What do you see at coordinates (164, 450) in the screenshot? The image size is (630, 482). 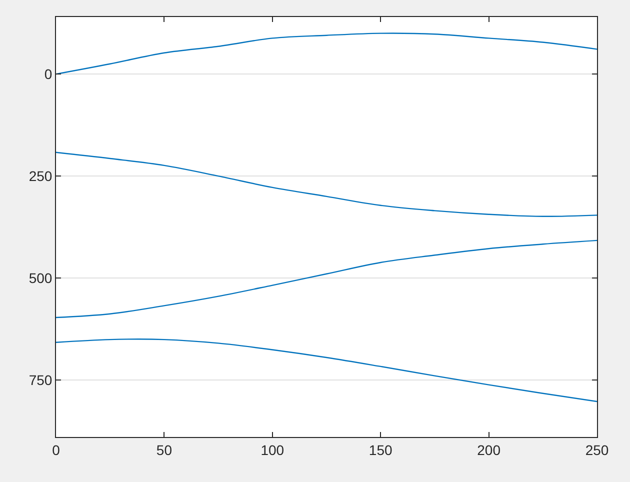 I see `x-tick-label: 50` at bounding box center [164, 450].